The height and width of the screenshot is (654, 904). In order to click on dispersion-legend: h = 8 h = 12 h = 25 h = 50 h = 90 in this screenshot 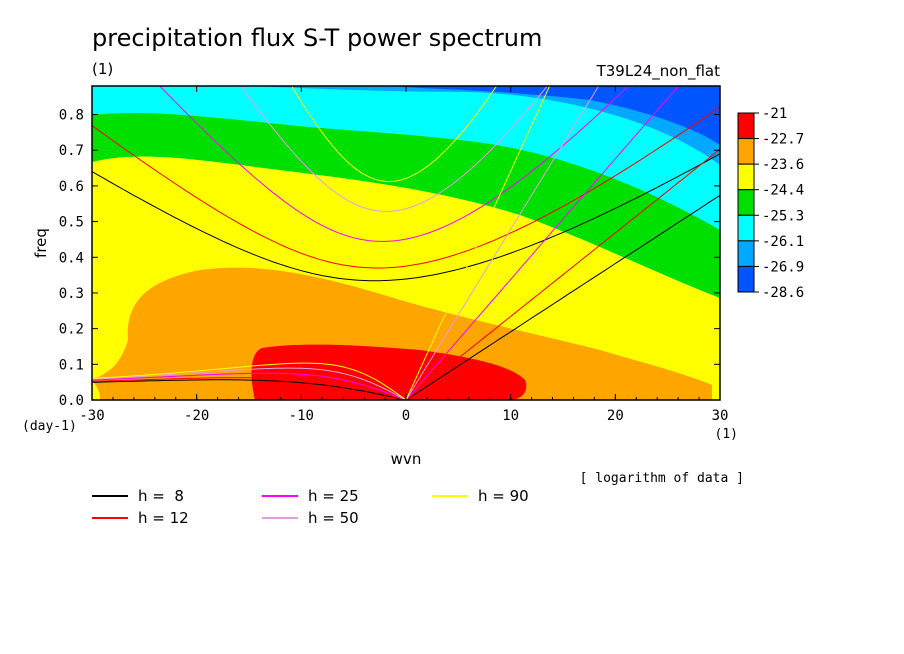, I will do `click(310, 507)`.